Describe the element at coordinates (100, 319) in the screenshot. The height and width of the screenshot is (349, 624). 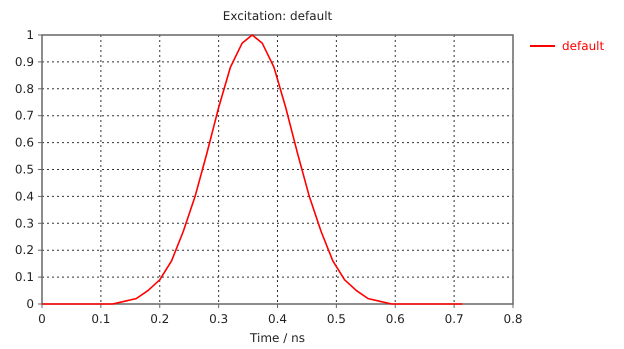
I see `x-tick-label: 0.1` at that location.